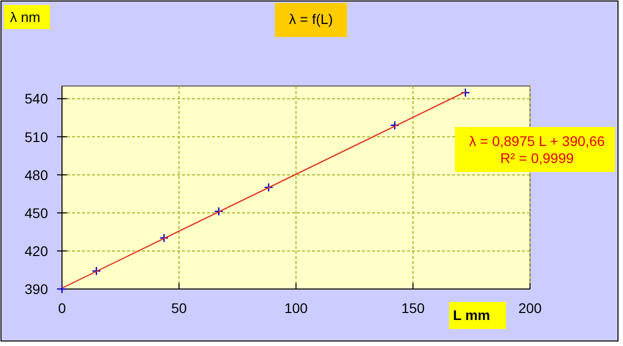 The image size is (623, 346). I want to click on y-tick-label: 510, so click(36, 136).